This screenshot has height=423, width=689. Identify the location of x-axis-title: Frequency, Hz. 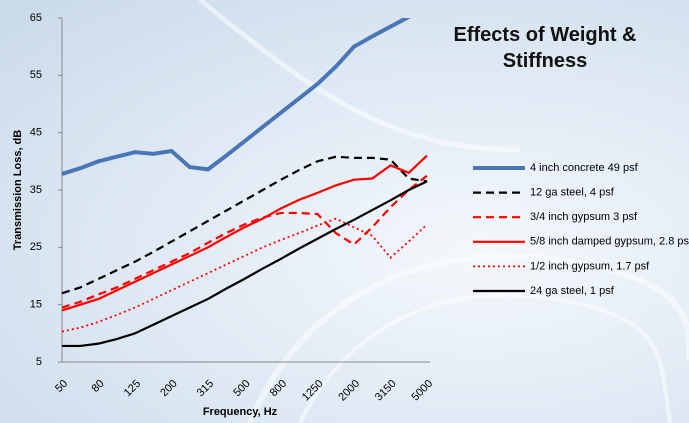
(240, 412).